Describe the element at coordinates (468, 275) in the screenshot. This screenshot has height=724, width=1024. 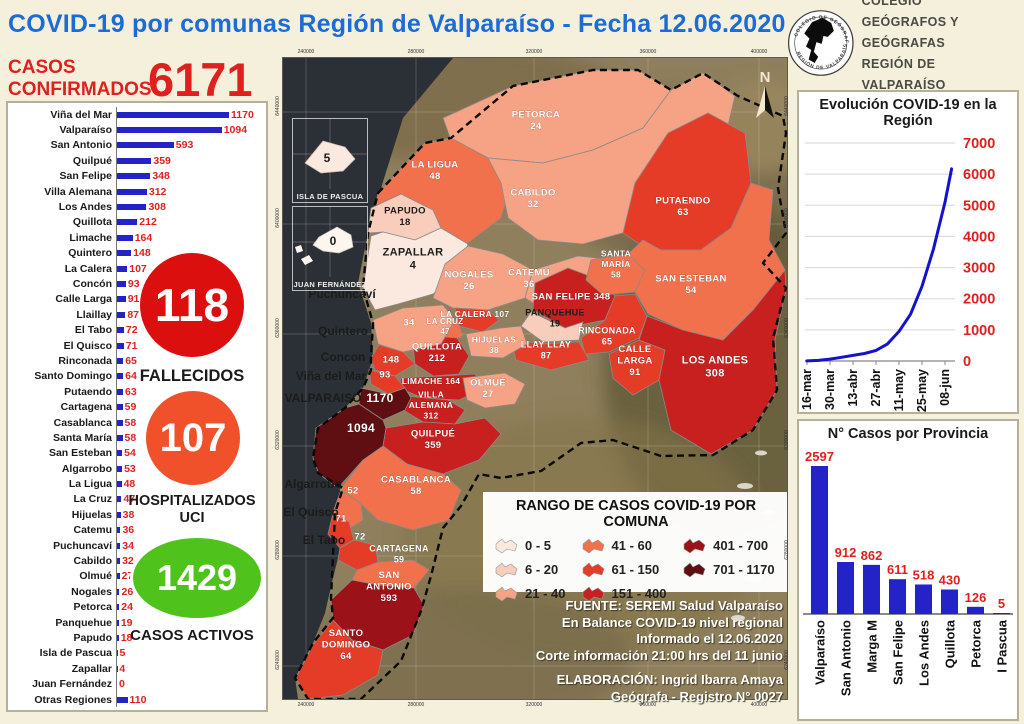
I see `svg-text: NOGALES` at that location.